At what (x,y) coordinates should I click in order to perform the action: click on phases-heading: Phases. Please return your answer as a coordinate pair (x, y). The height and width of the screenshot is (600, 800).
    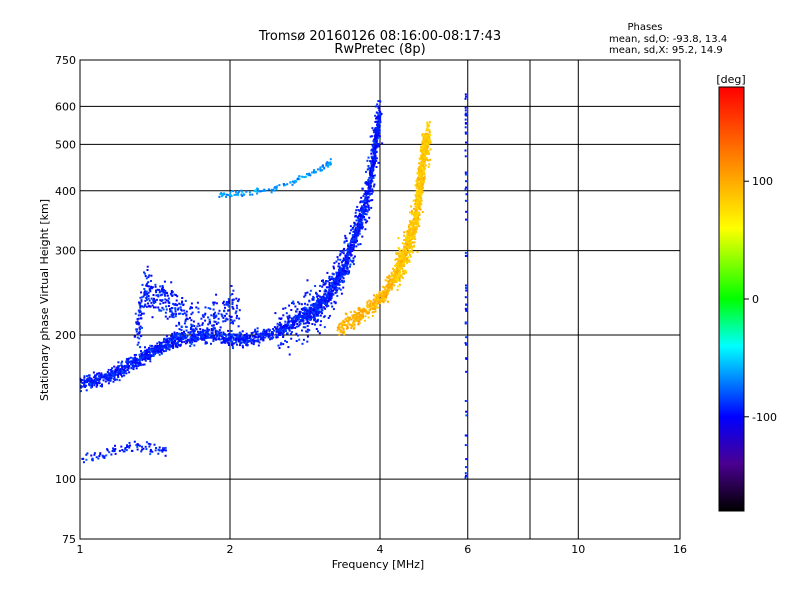
    Looking at the image, I should click on (644, 27).